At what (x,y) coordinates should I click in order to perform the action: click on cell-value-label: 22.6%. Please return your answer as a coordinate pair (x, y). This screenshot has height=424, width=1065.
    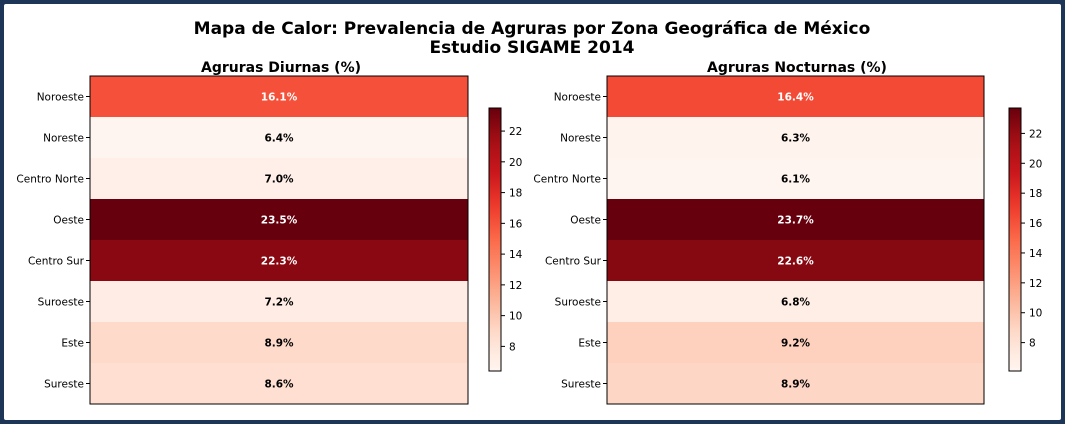
    Looking at the image, I should click on (795, 262).